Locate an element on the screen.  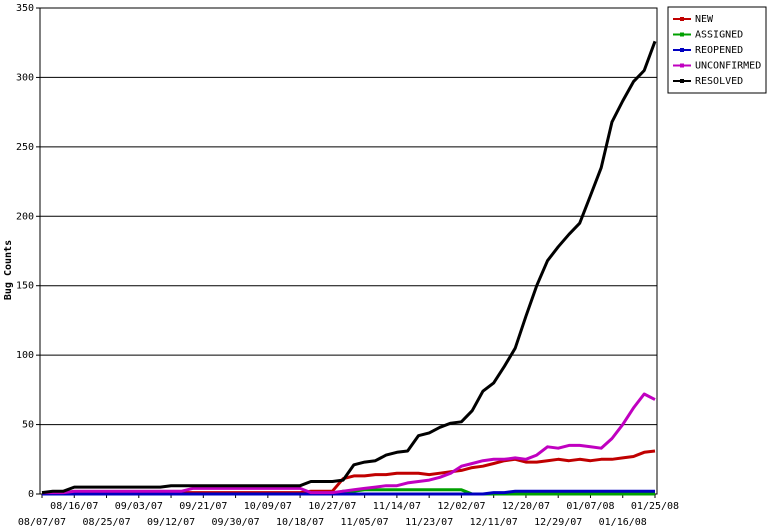
y-axis-label: Bug Counts is located at coordinates (8, 270).